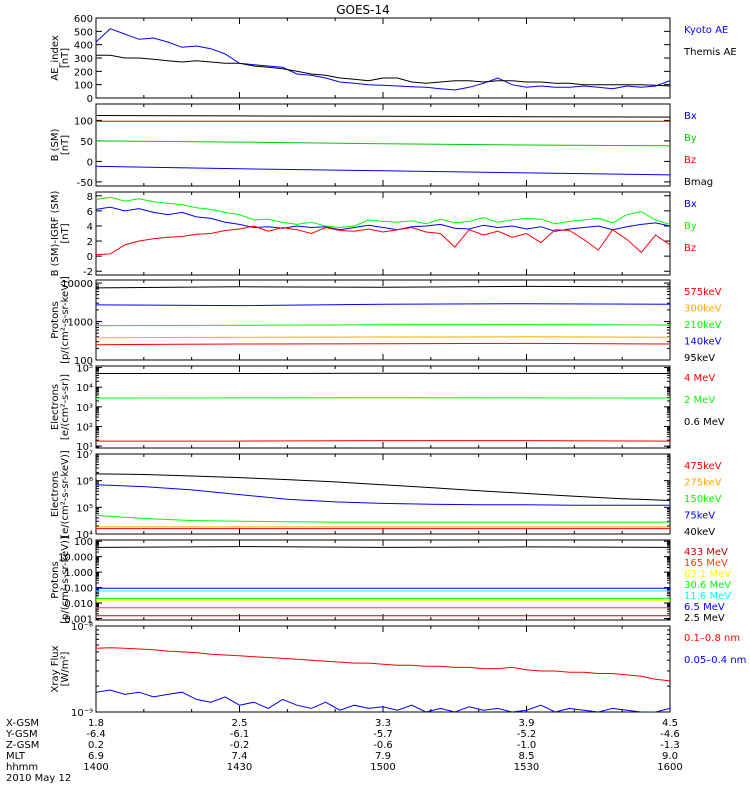 The height and width of the screenshot is (800, 750). Describe the element at coordinates (55, 668) in the screenshot. I see `y-axis-label: Xray Flux` at that location.